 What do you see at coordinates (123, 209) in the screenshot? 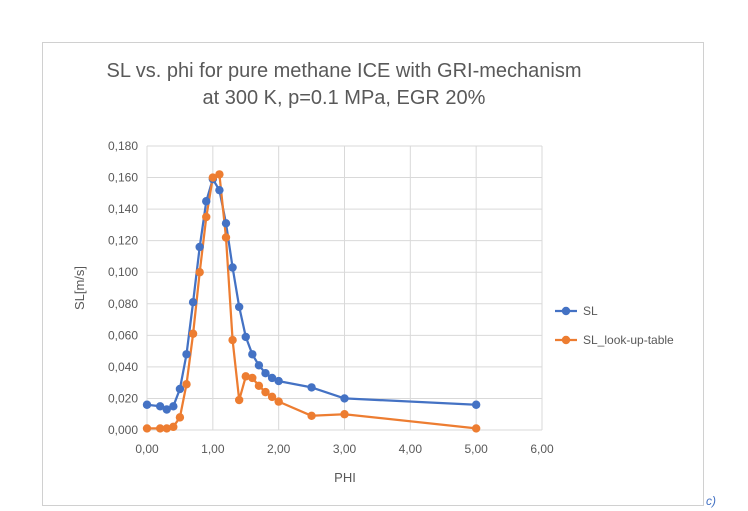
I see `y-tick-label: 0,140` at bounding box center [123, 209].